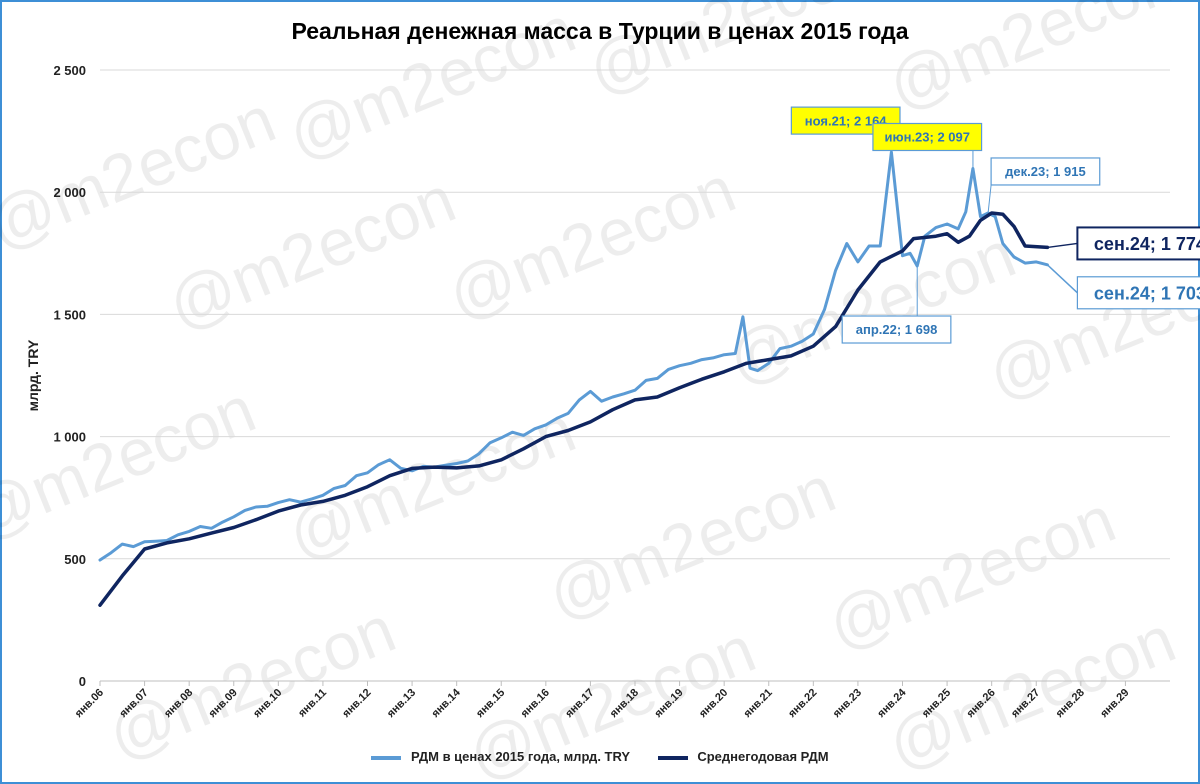 The width and height of the screenshot is (1200, 784). What do you see at coordinates (82, 681) in the screenshot?
I see `y-tick-label: 0` at bounding box center [82, 681].